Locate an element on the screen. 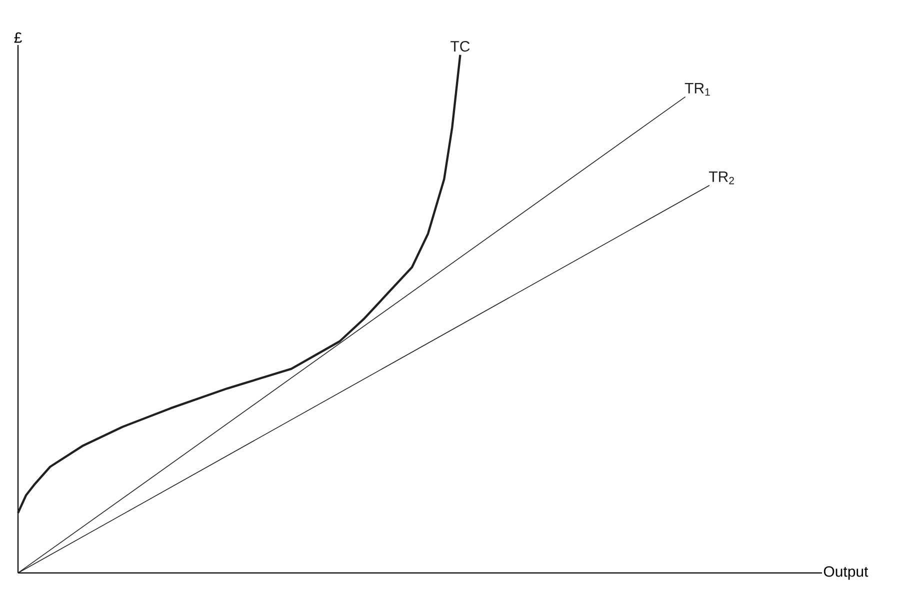 Image resolution: width=905 pixels, height=590 pixels. series-label: TR$_{2}$ is located at coordinates (721, 178).